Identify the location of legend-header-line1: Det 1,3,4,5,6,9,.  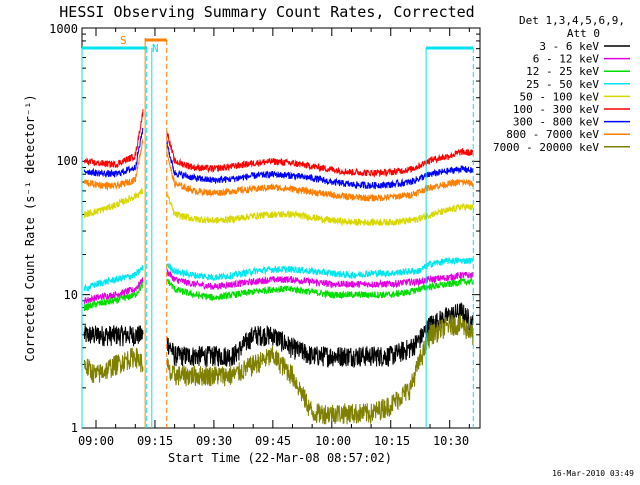
(572, 20).